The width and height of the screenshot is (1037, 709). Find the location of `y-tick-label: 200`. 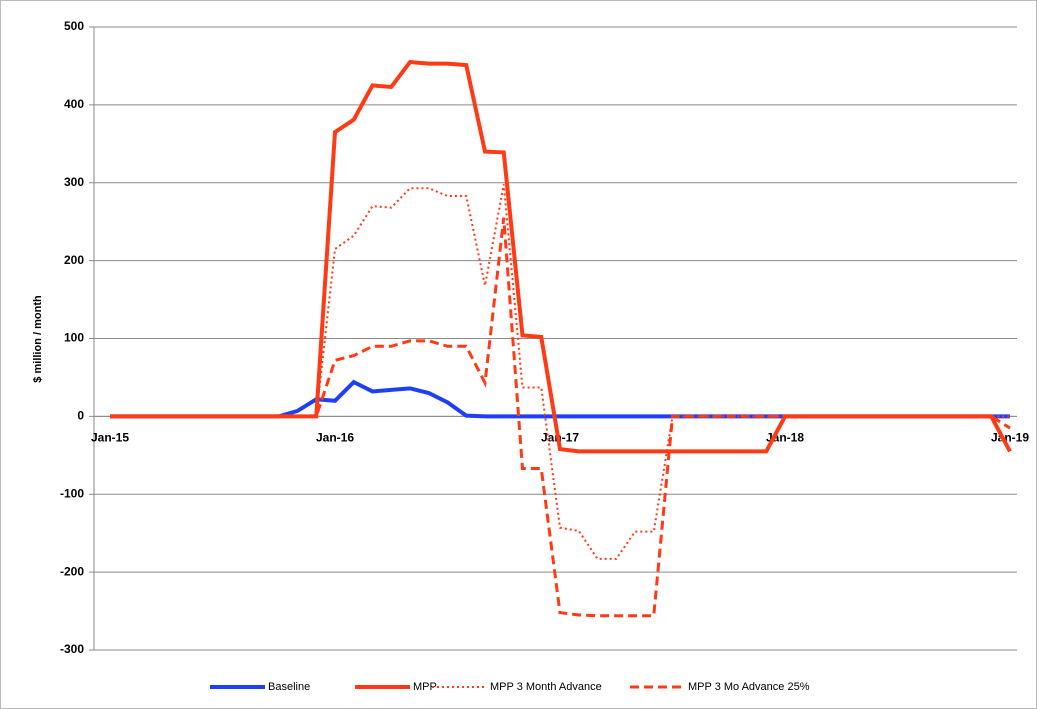

y-tick-label: 200 is located at coordinates (74, 260).